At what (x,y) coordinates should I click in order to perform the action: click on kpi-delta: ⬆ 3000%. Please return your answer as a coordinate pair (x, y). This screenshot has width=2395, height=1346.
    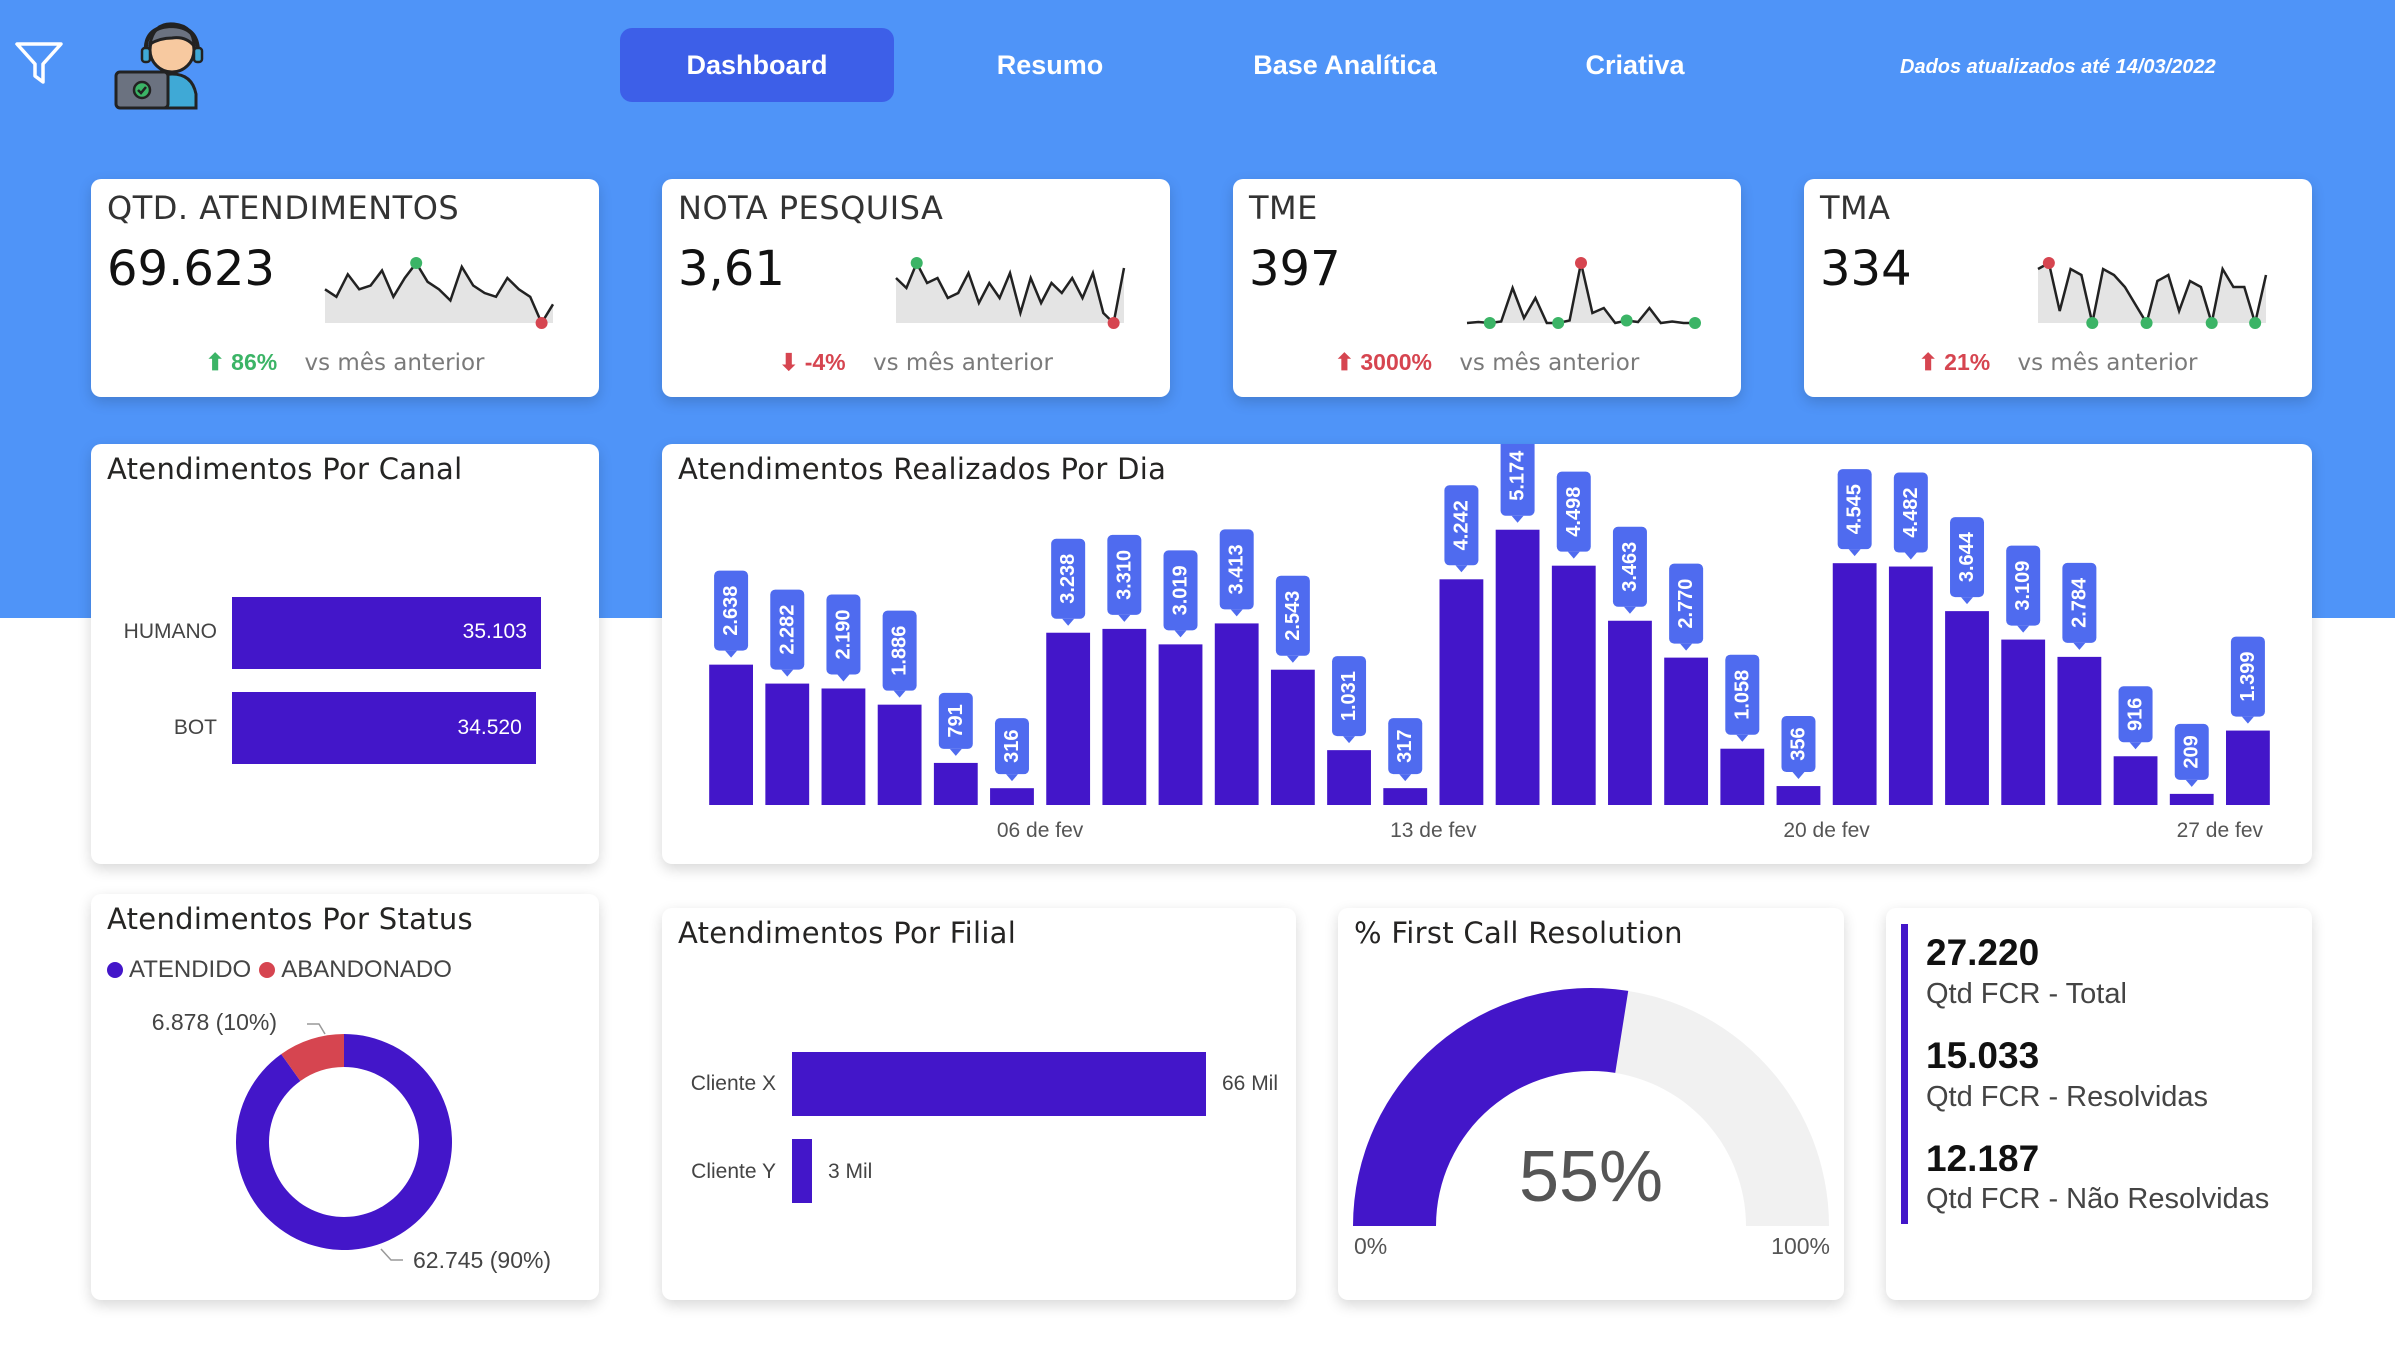
    Looking at the image, I should click on (1383, 362).